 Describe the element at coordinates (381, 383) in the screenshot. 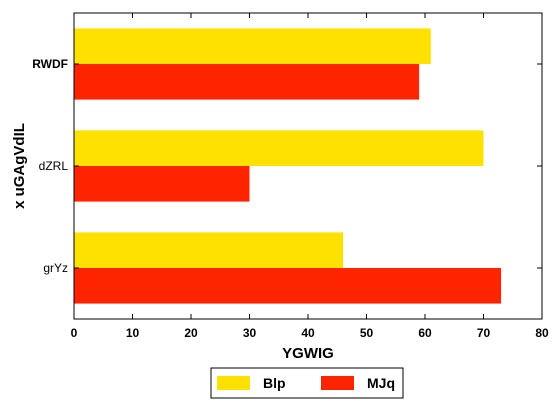

I see `legend-label-MJq: MJq` at that location.